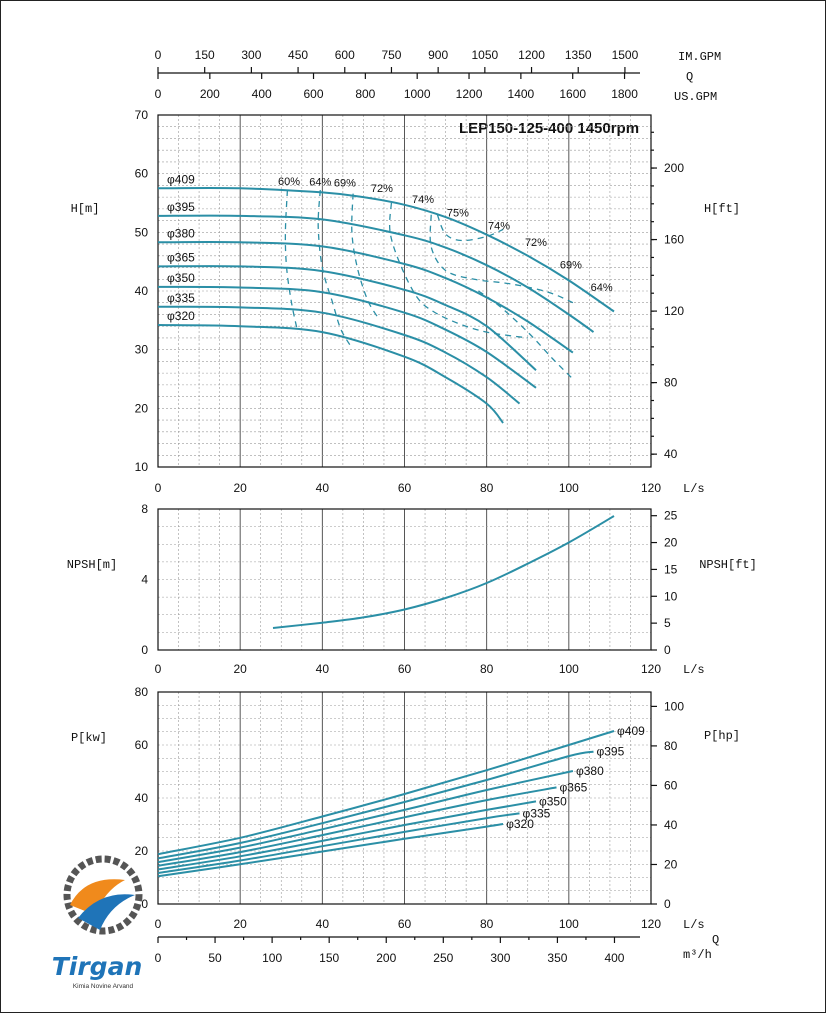 Image resolution: width=828 pixels, height=1015 pixels. What do you see at coordinates (142, 692) in the screenshot?
I see `power-y-tick-label: 80` at bounding box center [142, 692].